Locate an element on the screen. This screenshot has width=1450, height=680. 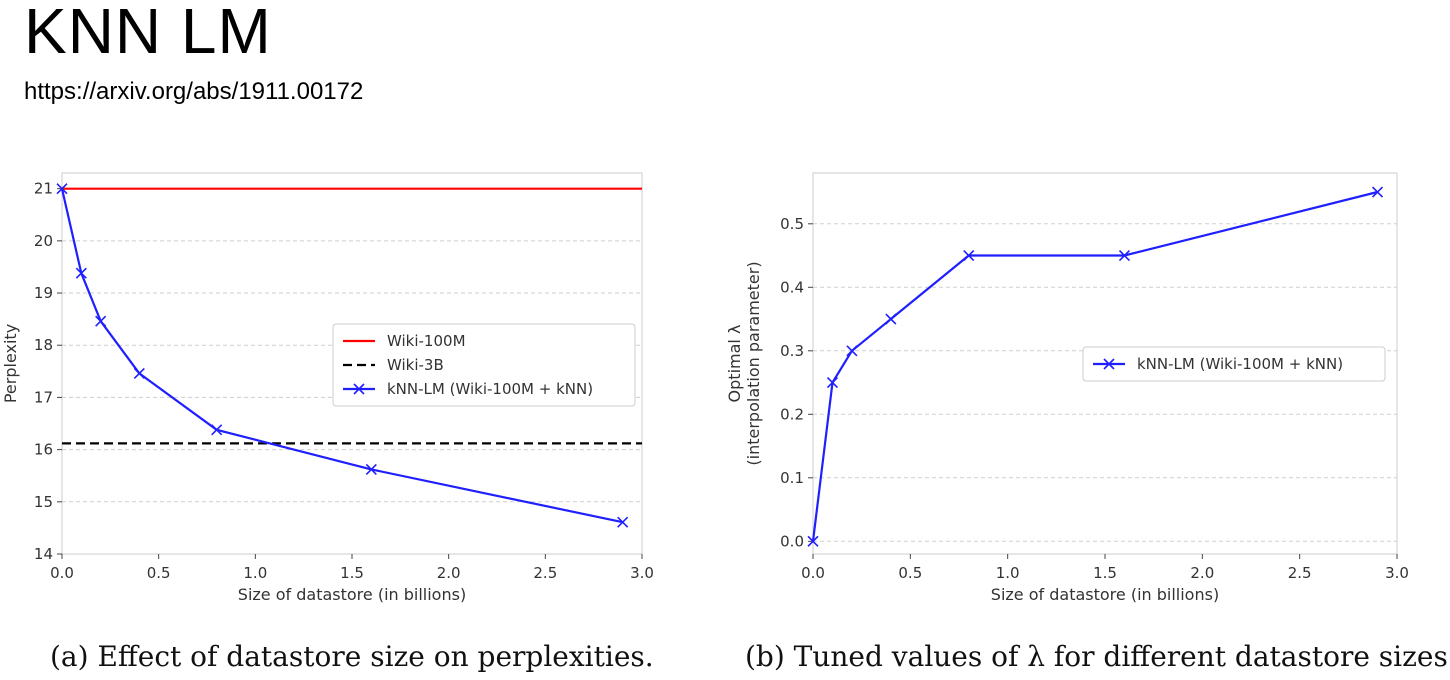
y-tick-label: 0.4 is located at coordinates (792, 287).